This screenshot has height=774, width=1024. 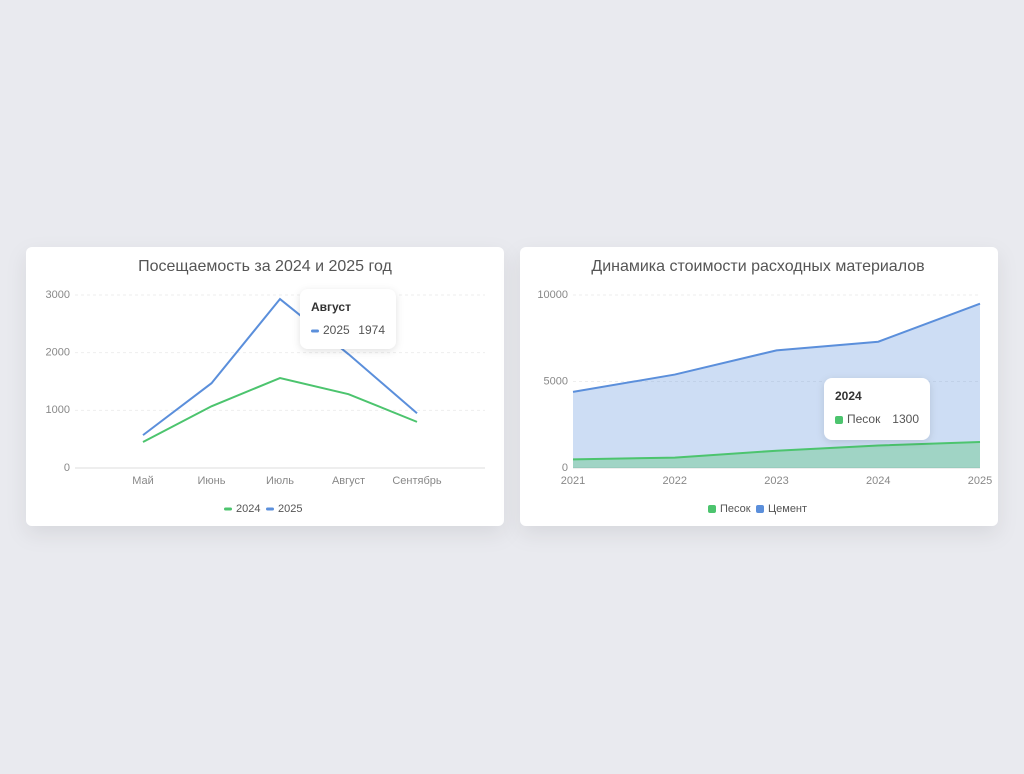 What do you see at coordinates (143, 481) in the screenshot?
I see `x-tick-label: Май` at bounding box center [143, 481].